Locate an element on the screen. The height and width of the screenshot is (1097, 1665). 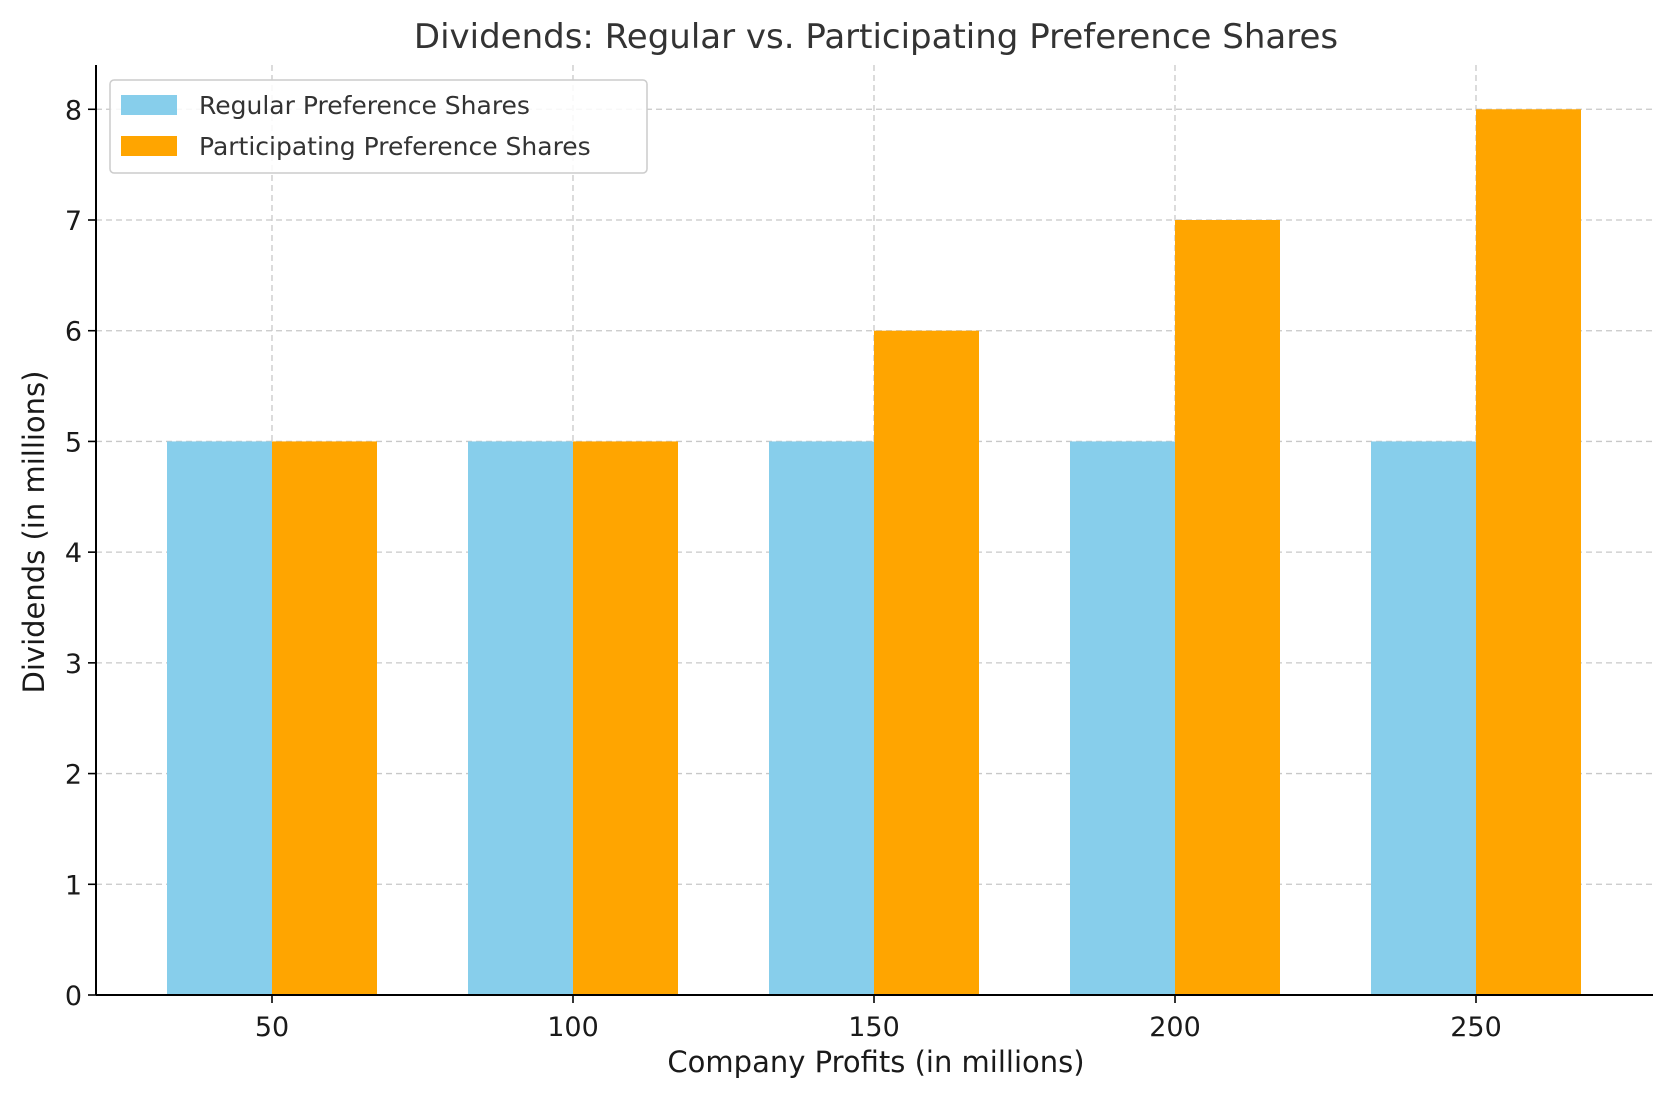
y-tick-label: 0 is located at coordinates (73, 996).